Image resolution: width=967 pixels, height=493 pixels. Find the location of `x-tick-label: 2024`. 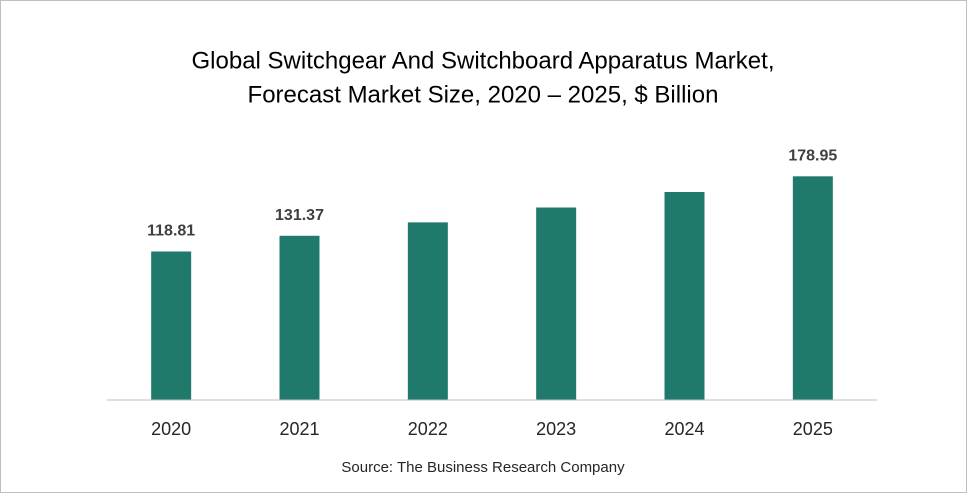

x-tick-label: 2024 is located at coordinates (684, 429).